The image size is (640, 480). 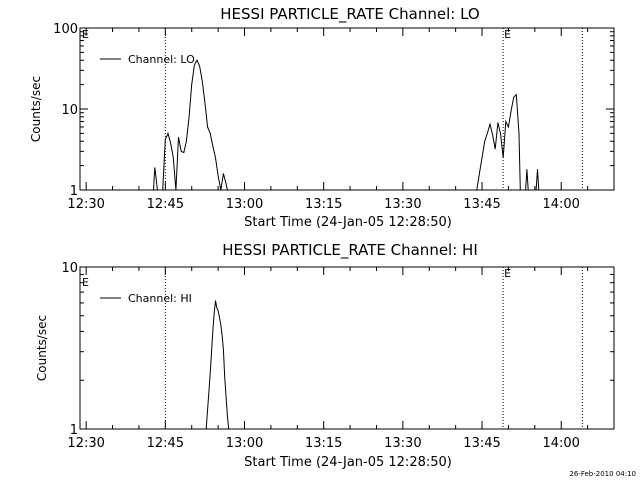 What do you see at coordinates (402, 443) in the screenshot?
I see `hi-x-tick-label: 13:30` at bounding box center [402, 443].